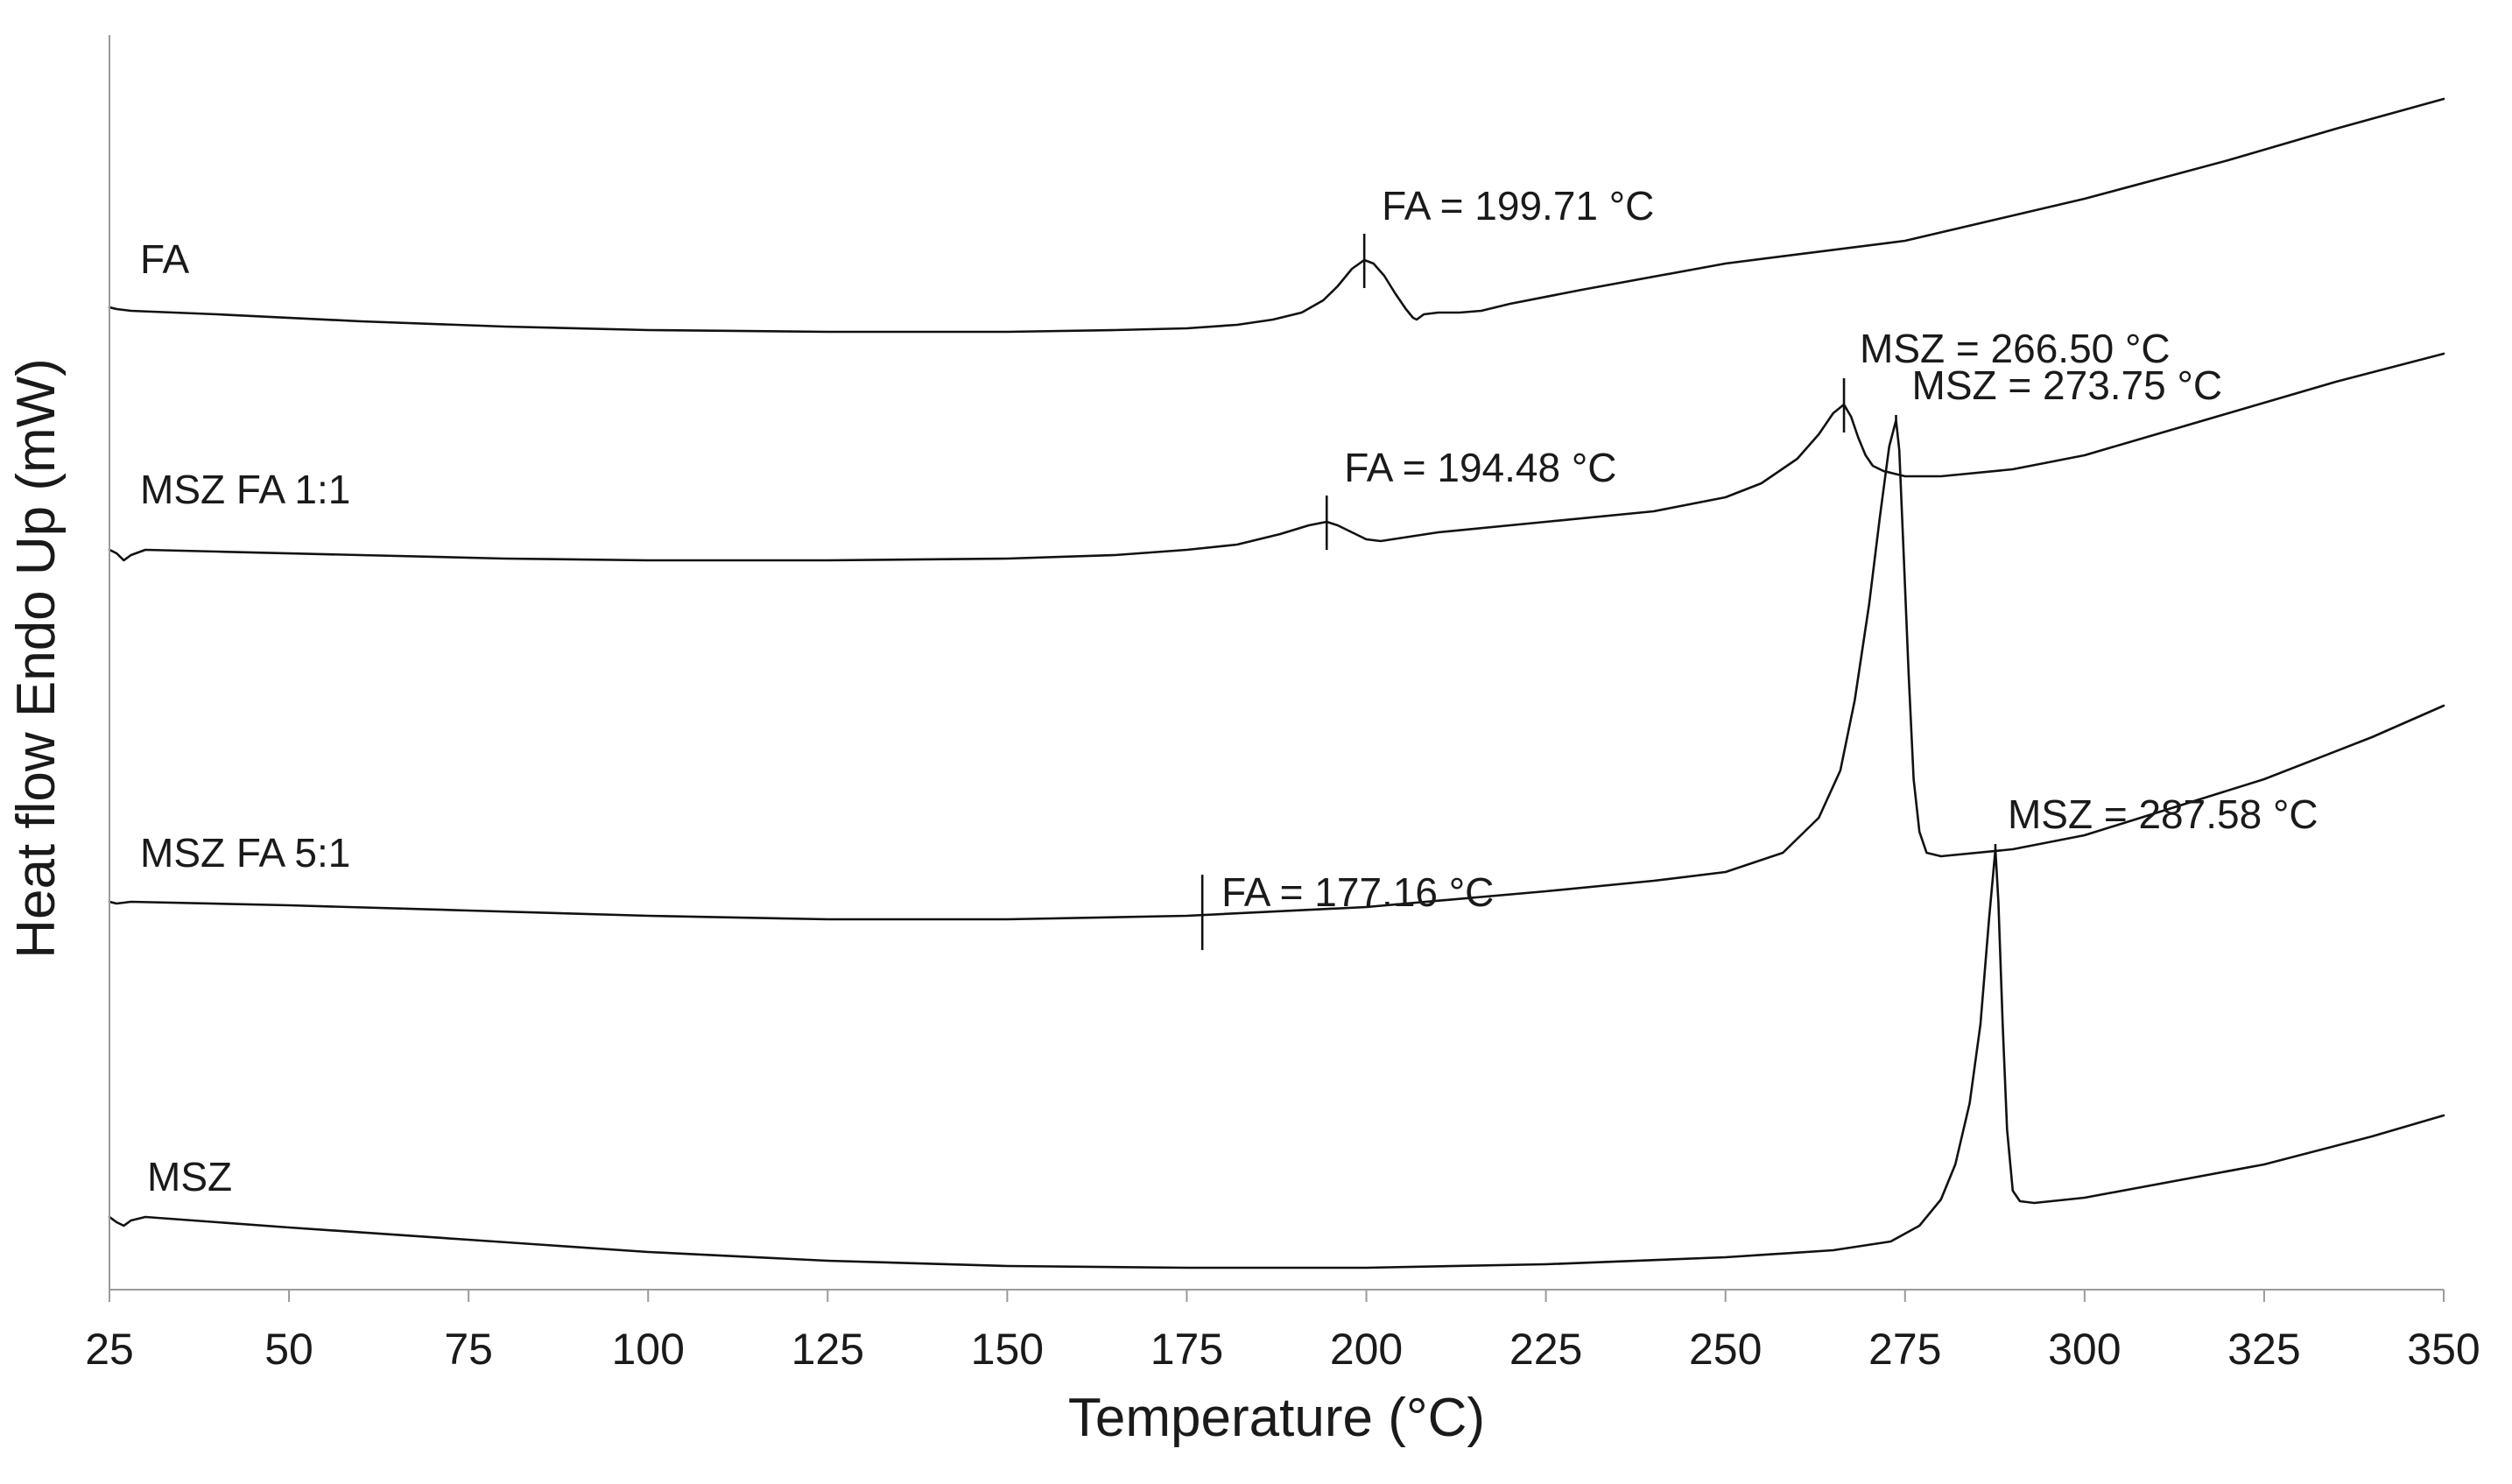 The width and height of the screenshot is (2512, 1484). Describe the element at coordinates (1357, 892) in the screenshot. I see `annotation-label: FA = 177.16 °C` at that location.